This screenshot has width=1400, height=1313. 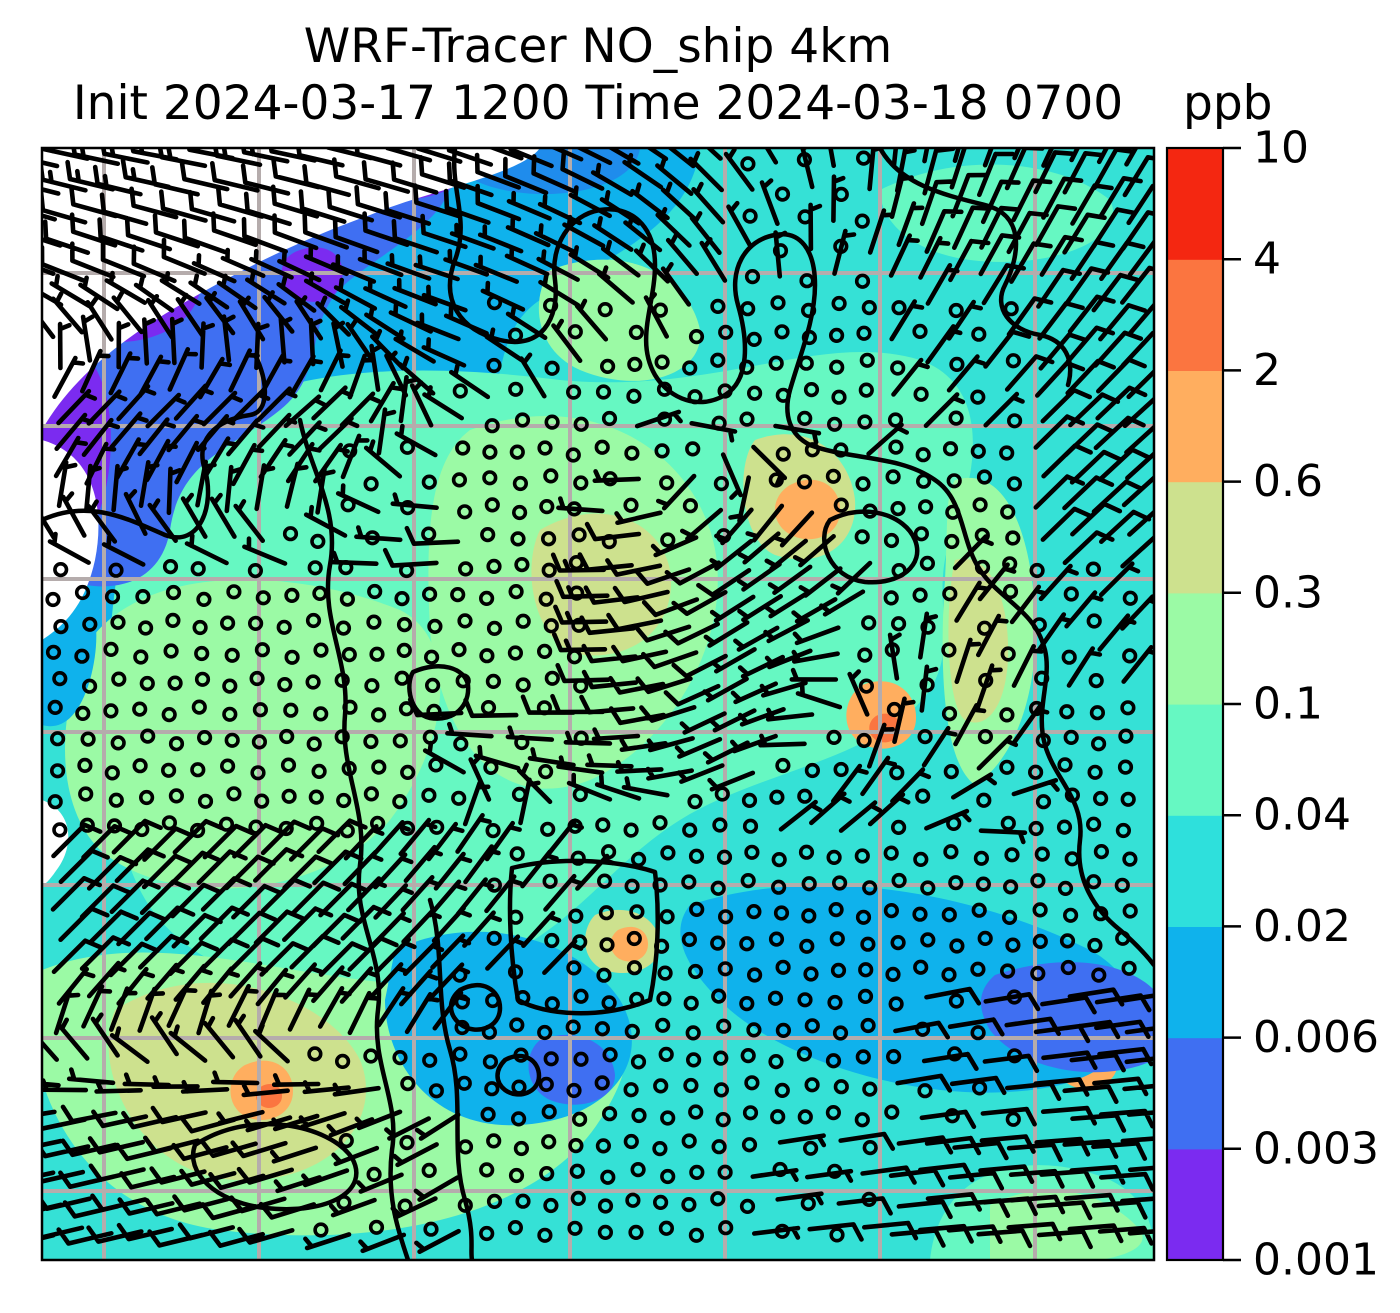 I want to click on fill-region-white-left, so click(x=70, y=540).